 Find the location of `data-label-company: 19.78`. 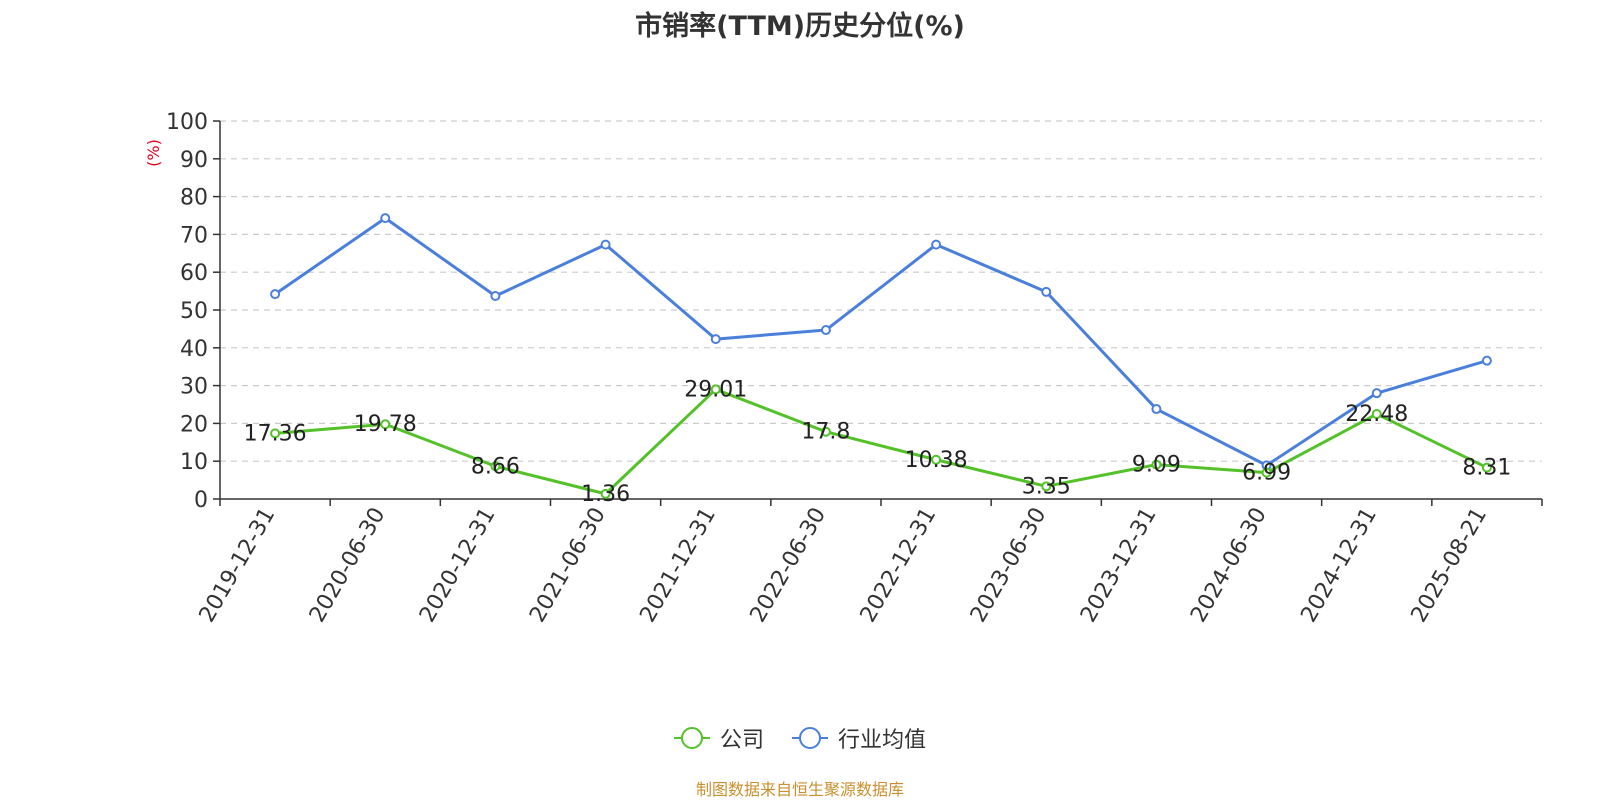

data-label-company: 19.78 is located at coordinates (385, 424).